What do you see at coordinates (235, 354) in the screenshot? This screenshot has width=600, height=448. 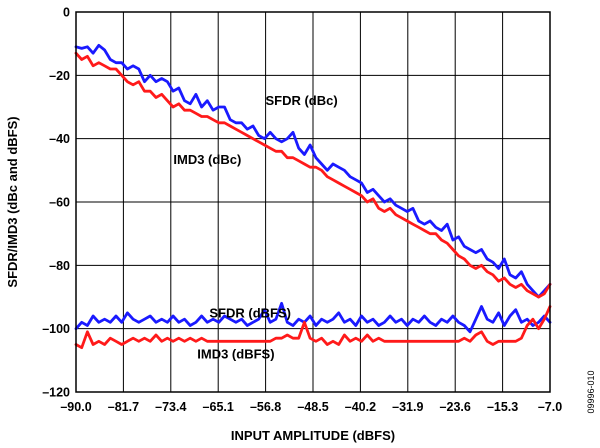 I see `series-label: IMD3 (dBFS)` at bounding box center [235, 354].